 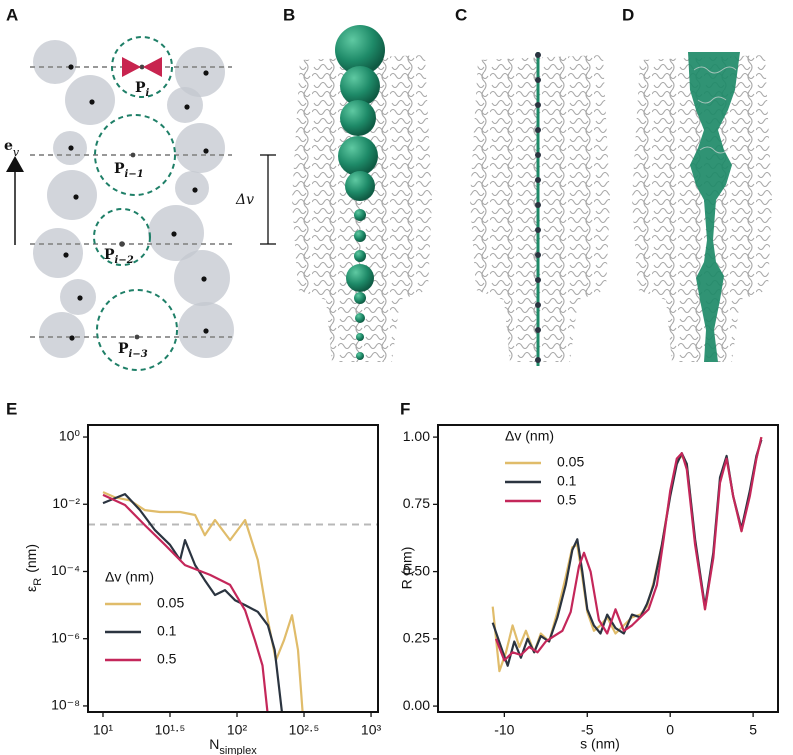 I want to click on arrow-head, so click(x=15, y=164).